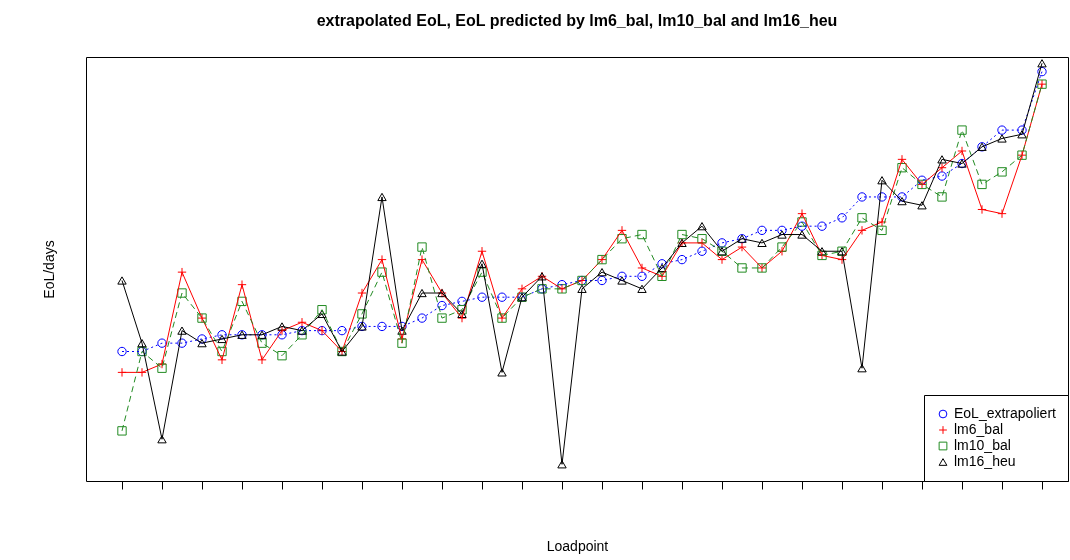  I want to click on legend-label: EoL_extrapoliert, so click(1005, 413).